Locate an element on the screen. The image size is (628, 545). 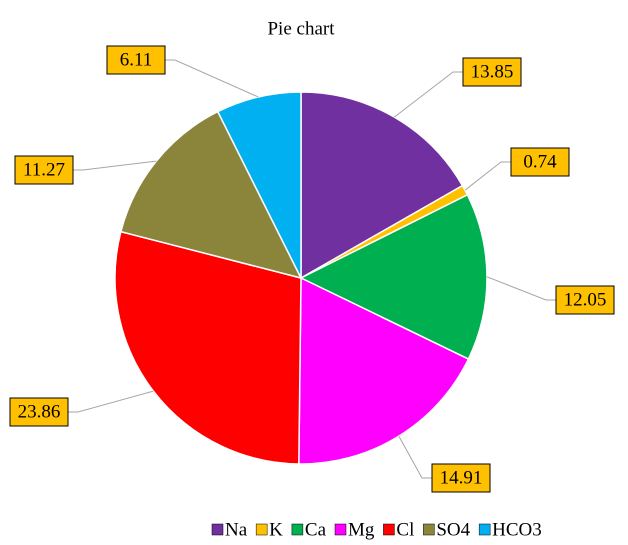
data-label: 14.91 is located at coordinates (461, 477).